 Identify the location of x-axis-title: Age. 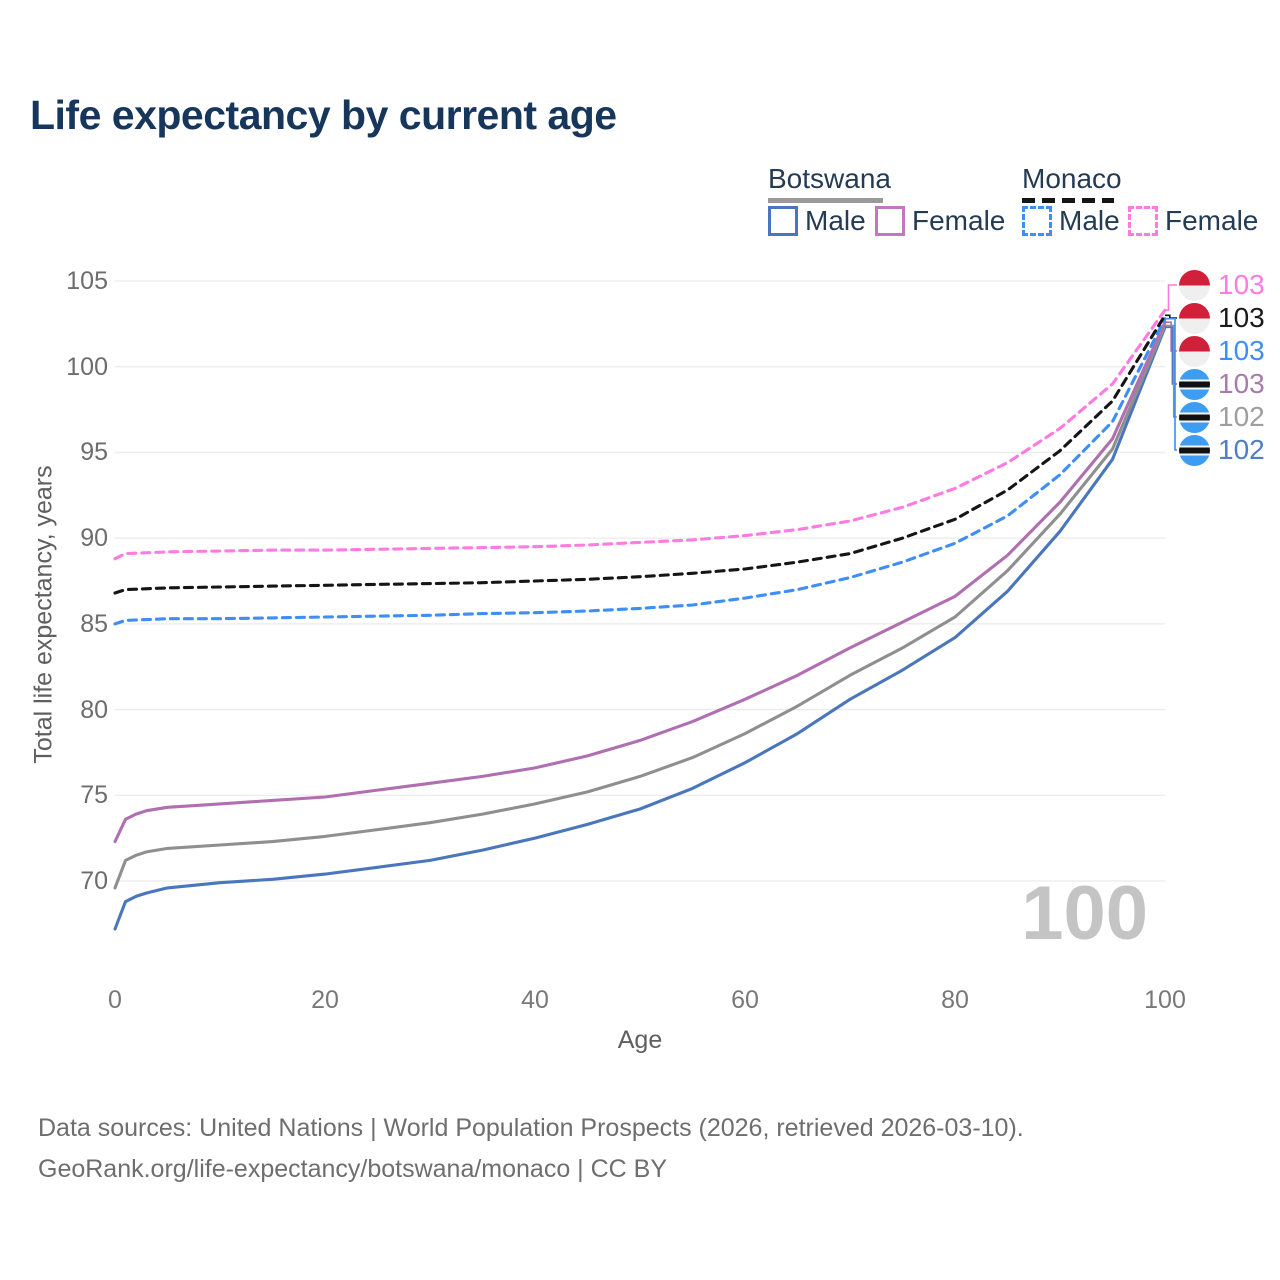
(640, 1040).